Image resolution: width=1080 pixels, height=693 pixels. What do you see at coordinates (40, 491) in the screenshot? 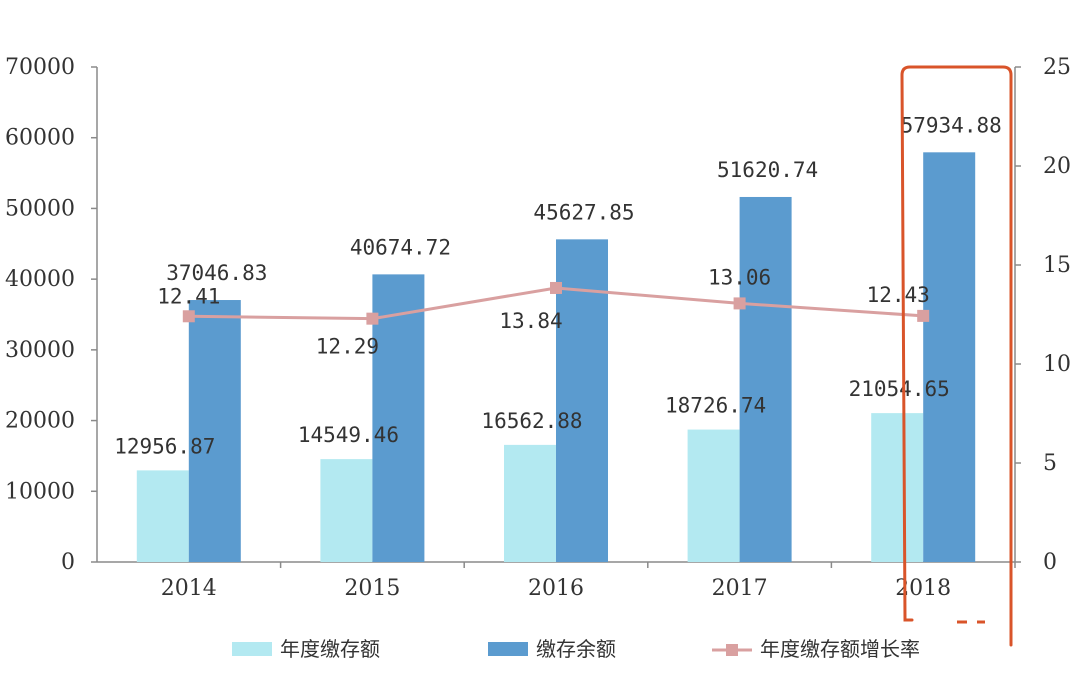
I see `y-left-tick-label: 10000` at bounding box center [40, 491].